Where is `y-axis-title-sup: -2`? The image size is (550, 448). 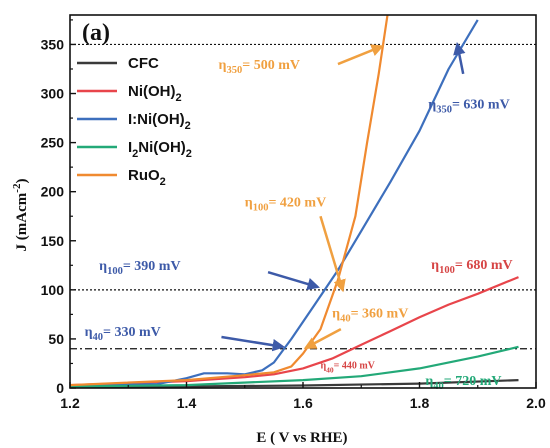 y-axis-title-sup: -2 is located at coordinates (17, 188).